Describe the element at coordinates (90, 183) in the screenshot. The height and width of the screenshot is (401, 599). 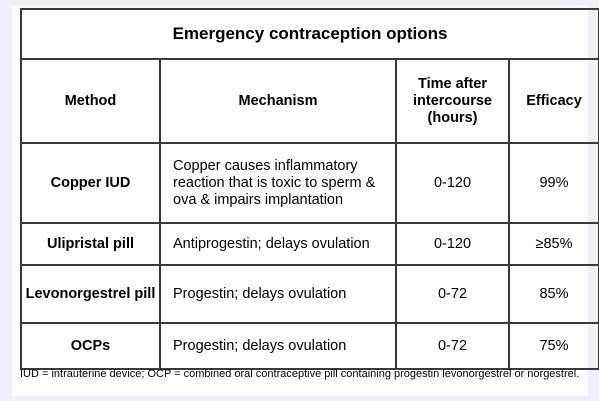
I see `method-cell: Copper IUD` at that location.